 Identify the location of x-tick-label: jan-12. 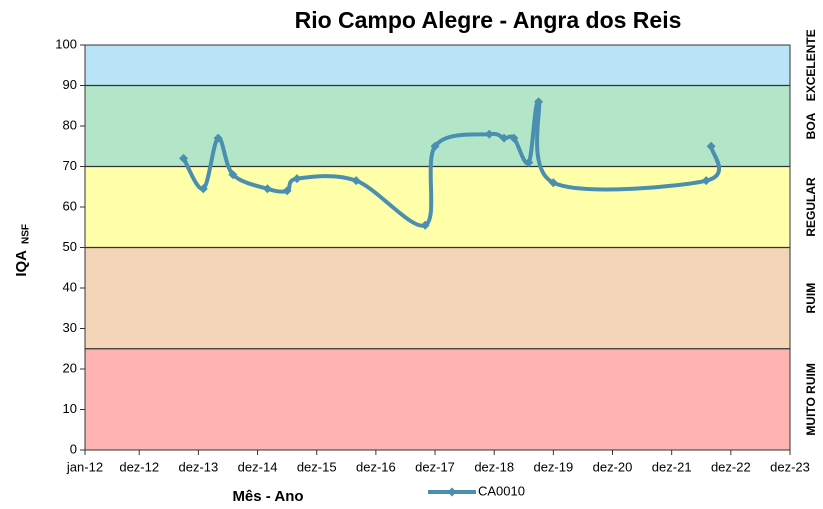
(84, 466).